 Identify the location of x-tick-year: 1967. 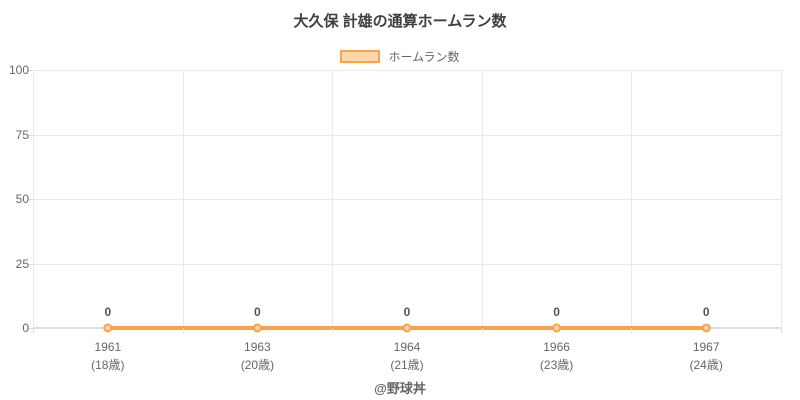
(706, 347).